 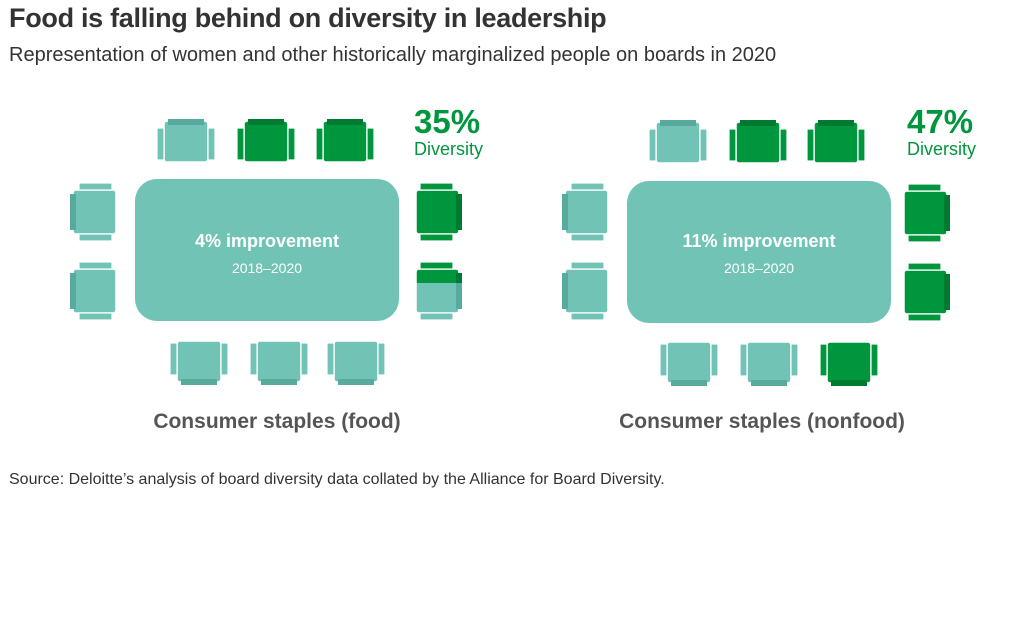 What do you see at coordinates (356, 362) in the screenshot?
I see `seat-bottom-3-other` at bounding box center [356, 362].